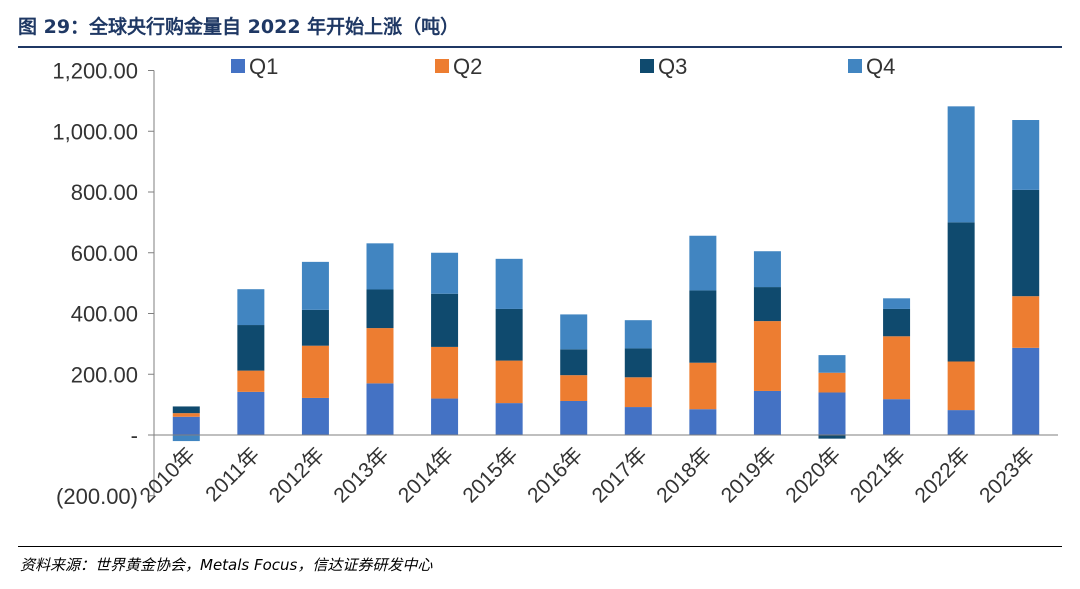 The width and height of the screenshot is (1080, 589). I want to click on chart-title: 图 29：全球央行购金量自 2022 年开始上涨（吨）, so click(239, 27).